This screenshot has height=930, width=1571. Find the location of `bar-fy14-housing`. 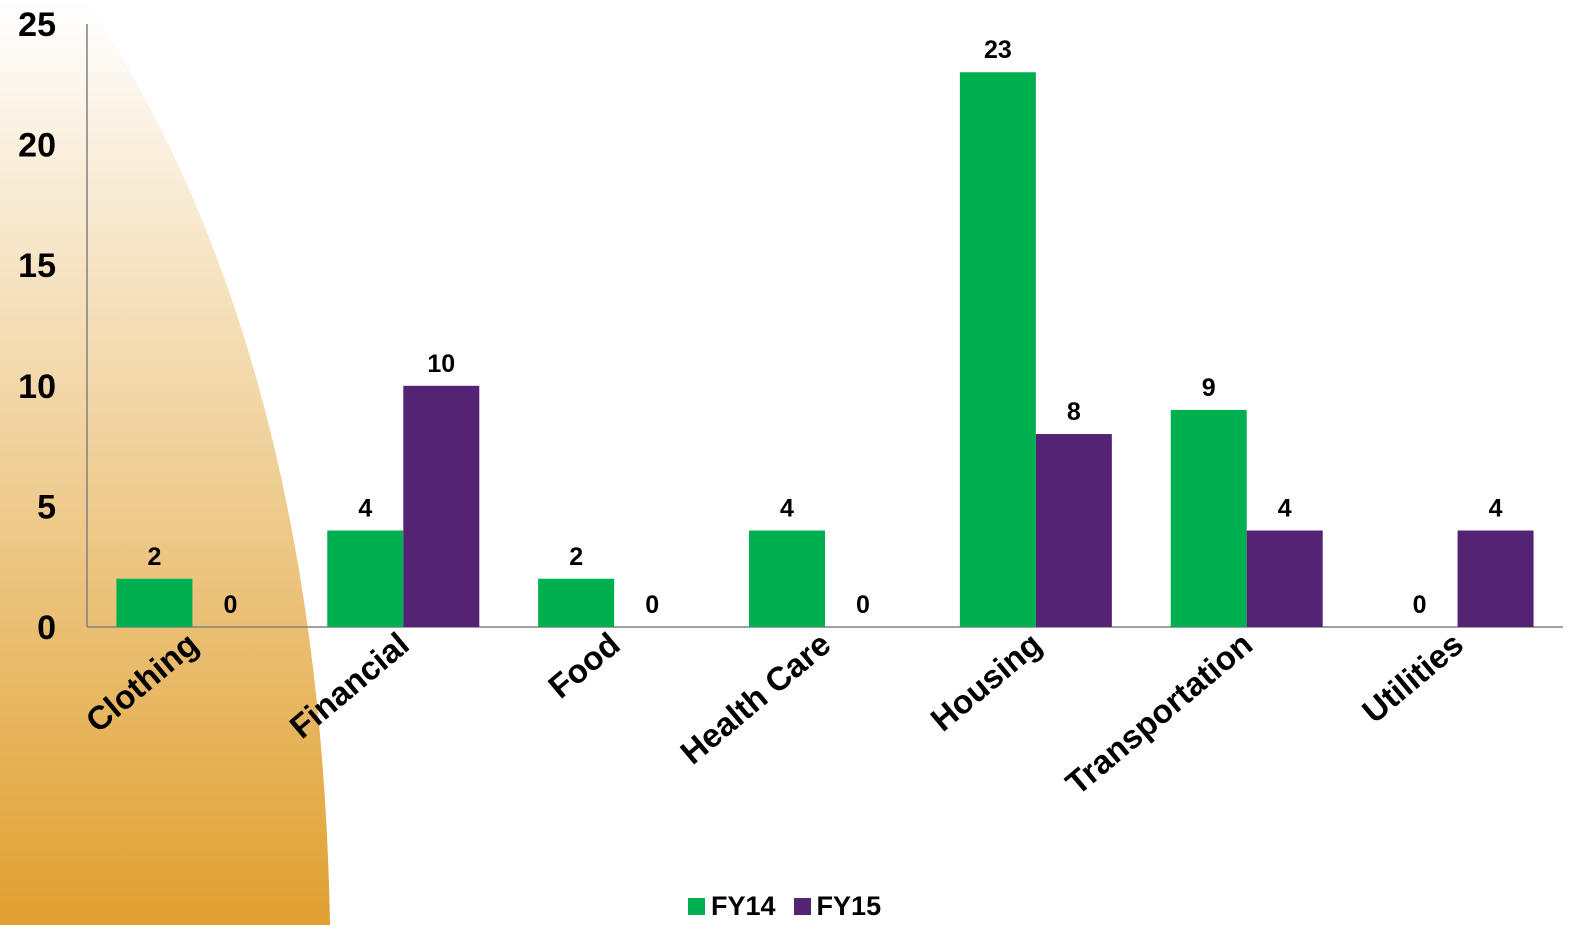

bar-fy14-housing is located at coordinates (997, 350).